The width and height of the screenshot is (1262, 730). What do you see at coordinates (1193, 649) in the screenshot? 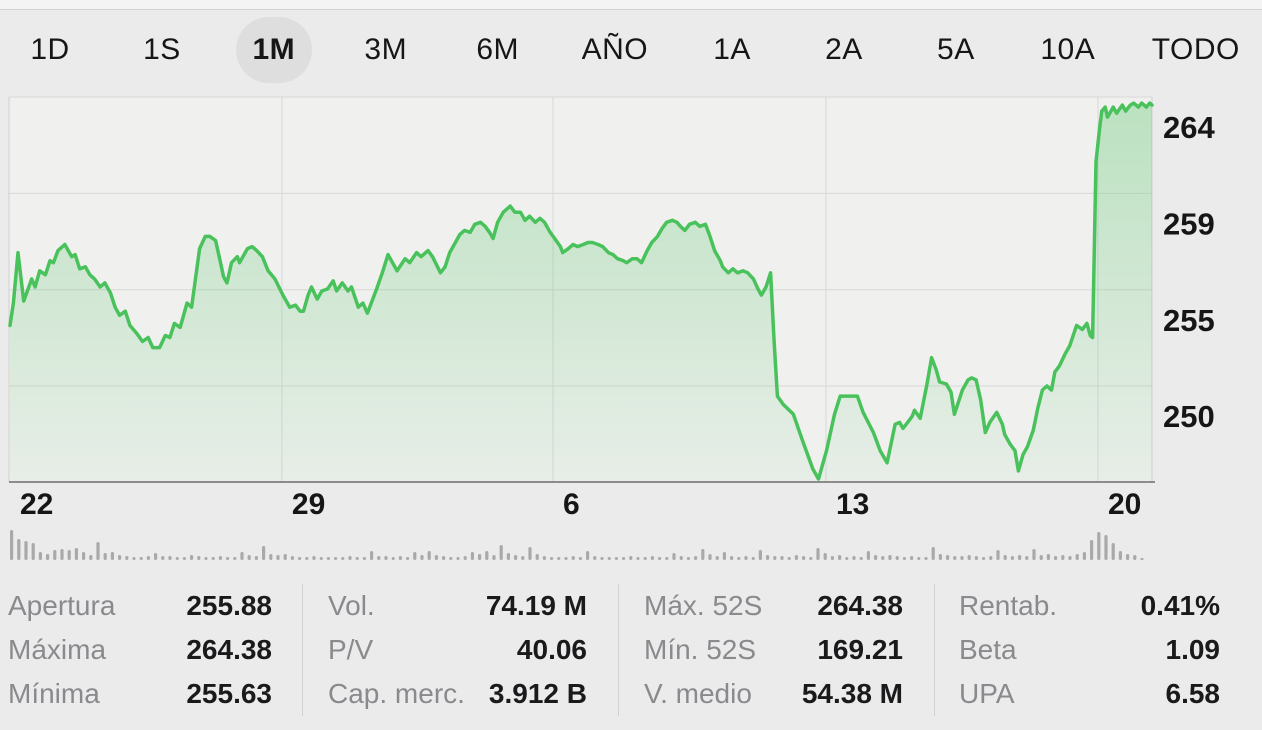
I see `stat-value: 1.09` at bounding box center [1193, 649].